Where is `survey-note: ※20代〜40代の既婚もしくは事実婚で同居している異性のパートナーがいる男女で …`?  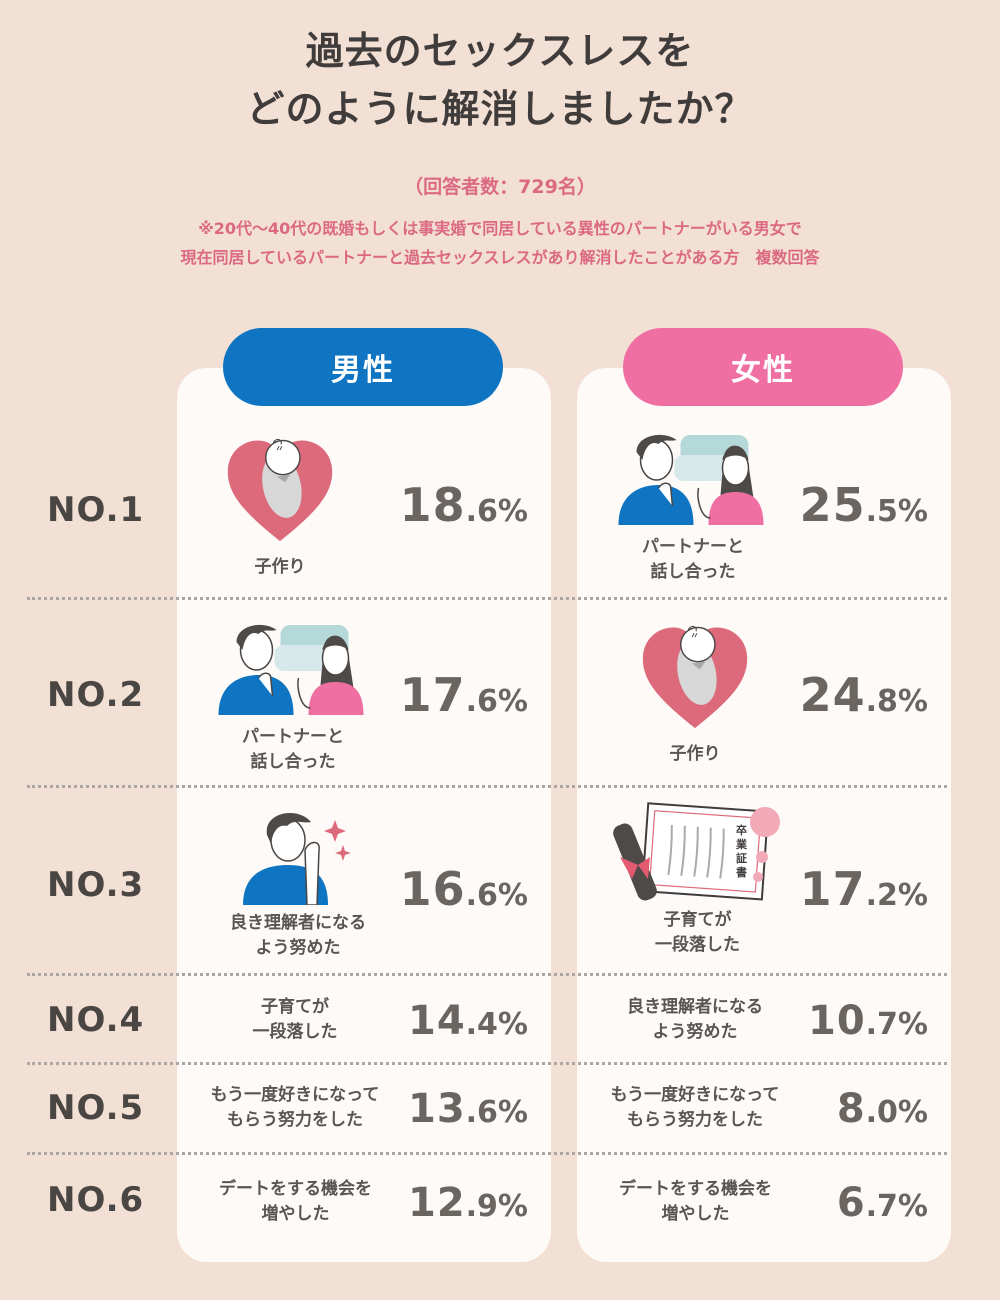
survey-note: ※20代〜40代の既婚もしくは事実婚で同居している異性のパートナーがいる男女で … is located at coordinates (500, 243).